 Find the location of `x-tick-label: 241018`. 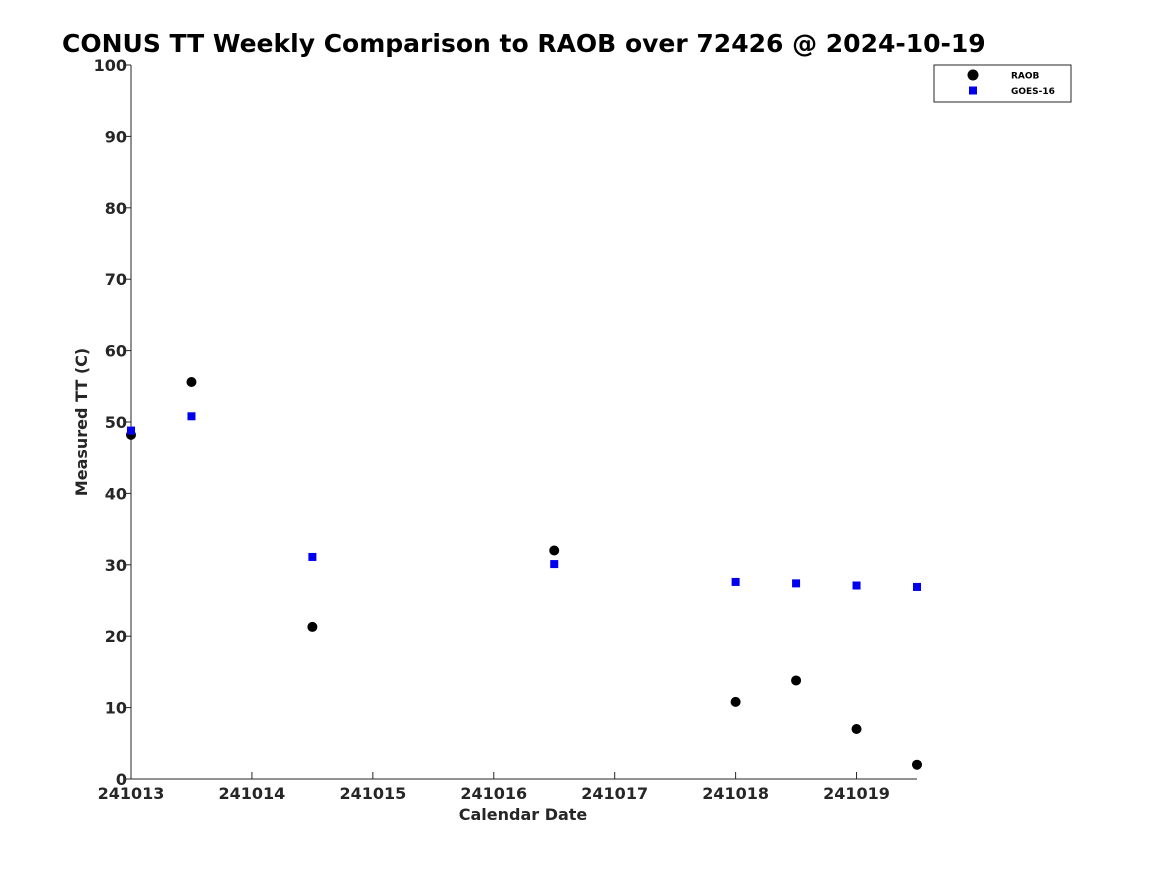

x-tick-label: 241018 is located at coordinates (735, 793).